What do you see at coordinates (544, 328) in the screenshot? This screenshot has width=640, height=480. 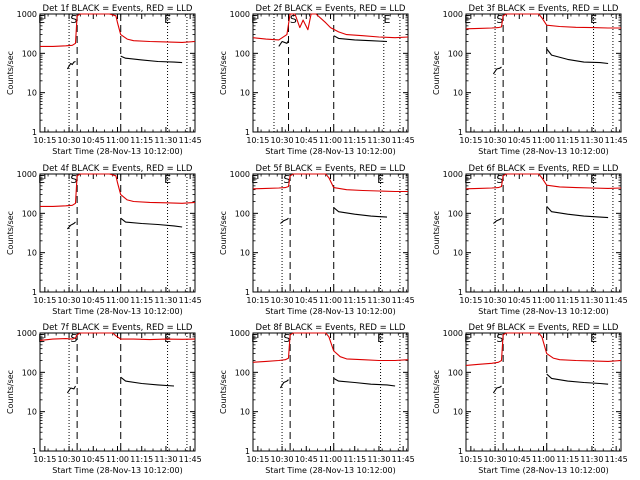 I see `panel-title: Det 9f BLACK = Events, RED = LLD` at bounding box center [544, 328].